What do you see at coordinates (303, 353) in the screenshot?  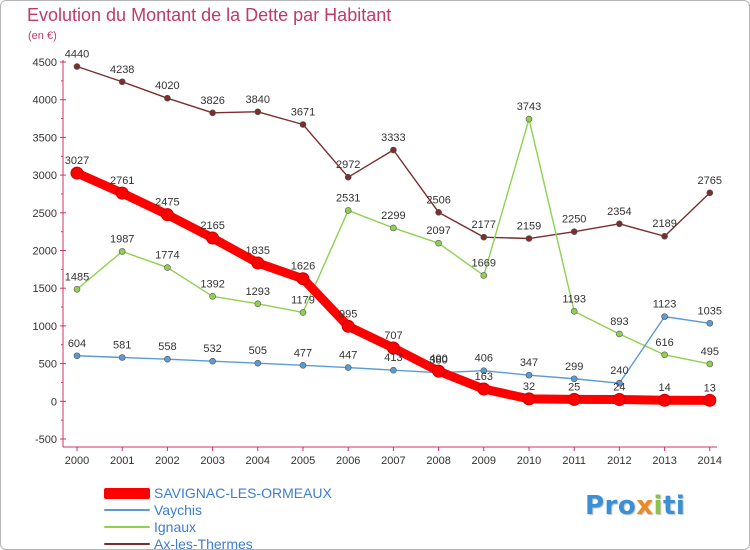 I see `data-label: 477` at bounding box center [303, 353].